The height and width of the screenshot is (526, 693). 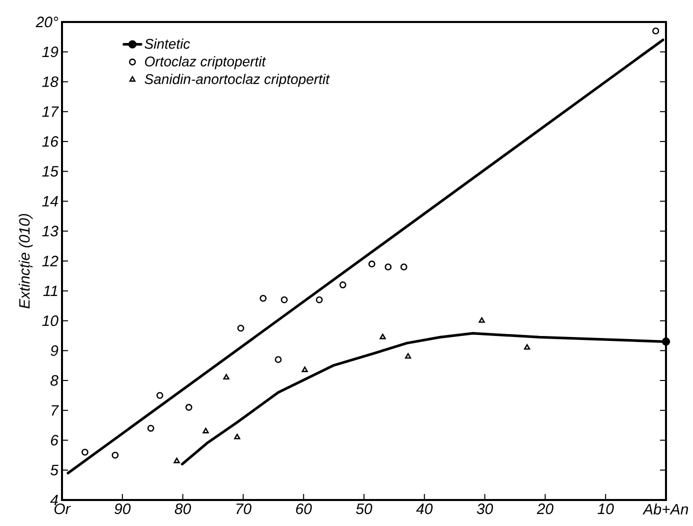 What do you see at coordinates (50, 261) in the screenshot?
I see `y-tick-label: 12` at bounding box center [50, 261].